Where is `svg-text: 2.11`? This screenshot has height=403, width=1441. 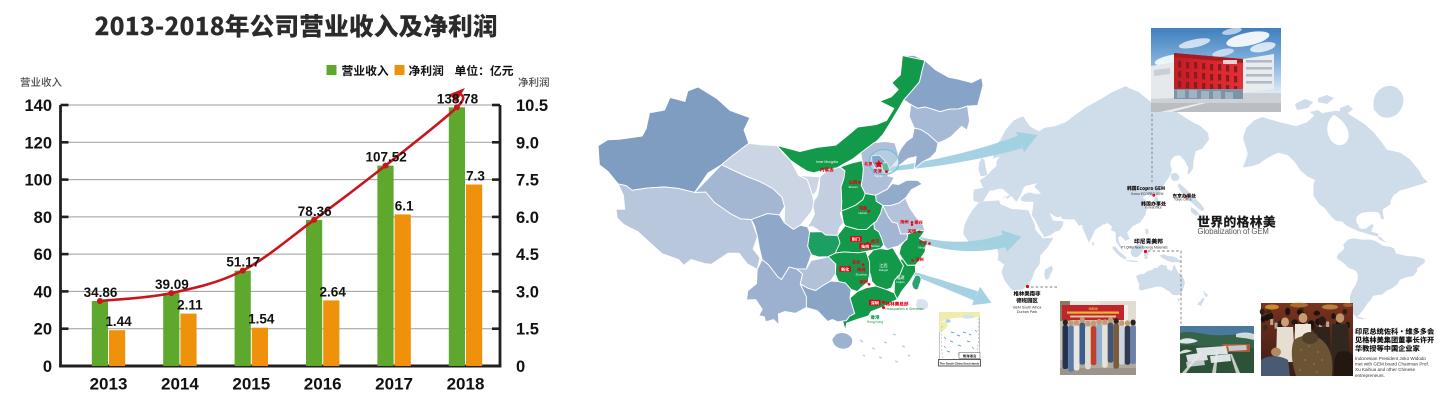 svg-text: 2.11 is located at coordinates (190, 305).